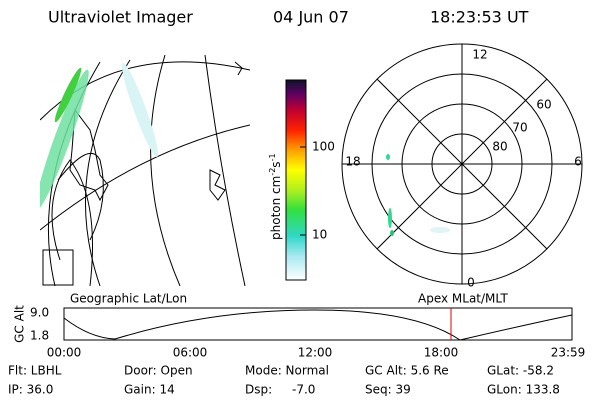 The width and height of the screenshot is (600, 400). Describe the element at coordinates (275, 196) in the screenshot. I see `colorbar-label: photon cm-2s-1` at that location.